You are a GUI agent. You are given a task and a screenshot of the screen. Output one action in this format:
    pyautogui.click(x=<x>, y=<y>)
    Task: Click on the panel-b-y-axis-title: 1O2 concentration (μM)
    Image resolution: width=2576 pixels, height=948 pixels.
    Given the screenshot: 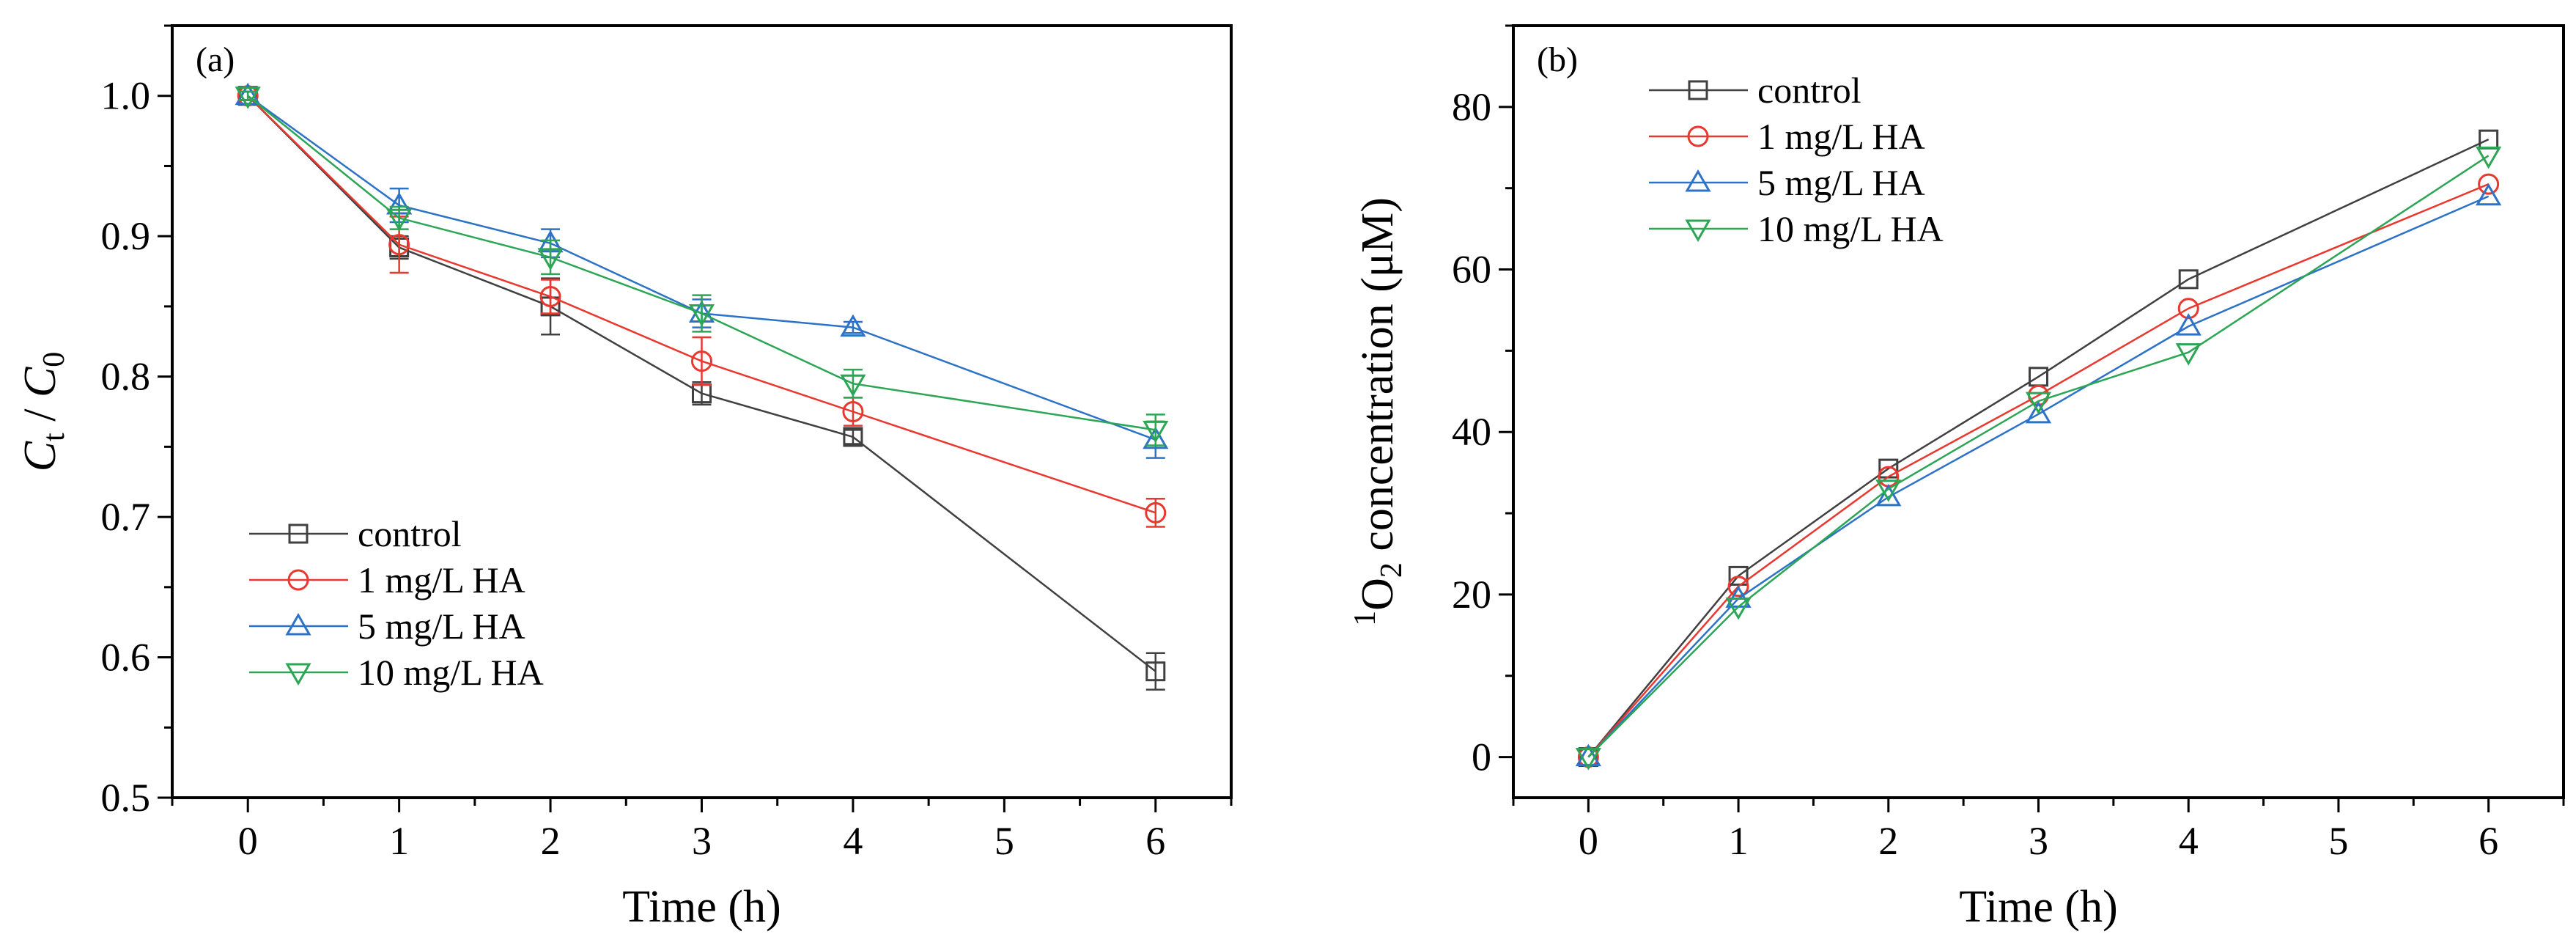 What is the action you would take?
    pyautogui.click(x=1378, y=411)
    